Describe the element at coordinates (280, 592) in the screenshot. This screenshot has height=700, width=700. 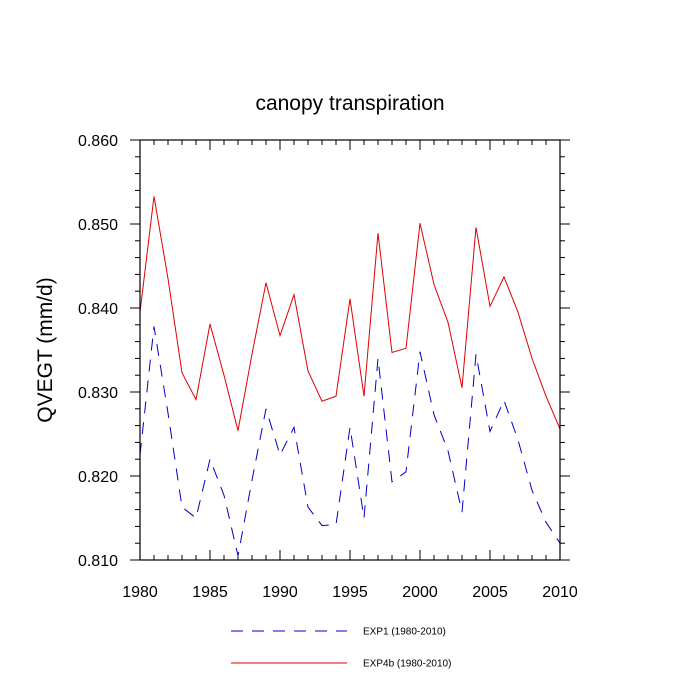
I see `x-tick-label: 1990` at that location.